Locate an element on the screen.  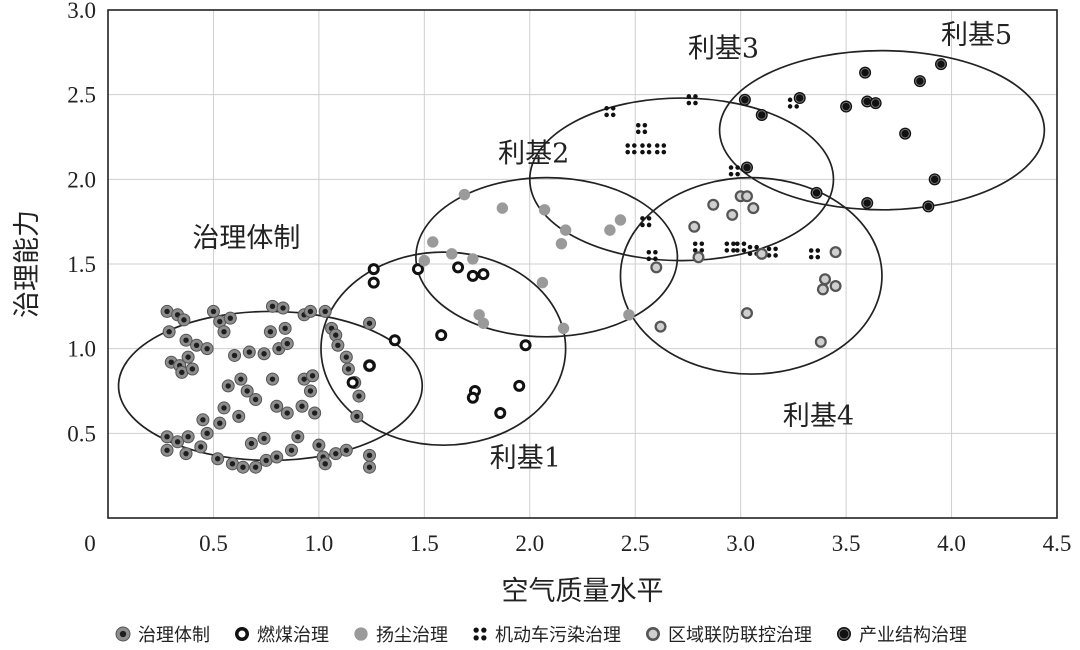
x-axis-title: 空气质量水平 is located at coordinates (583, 591).